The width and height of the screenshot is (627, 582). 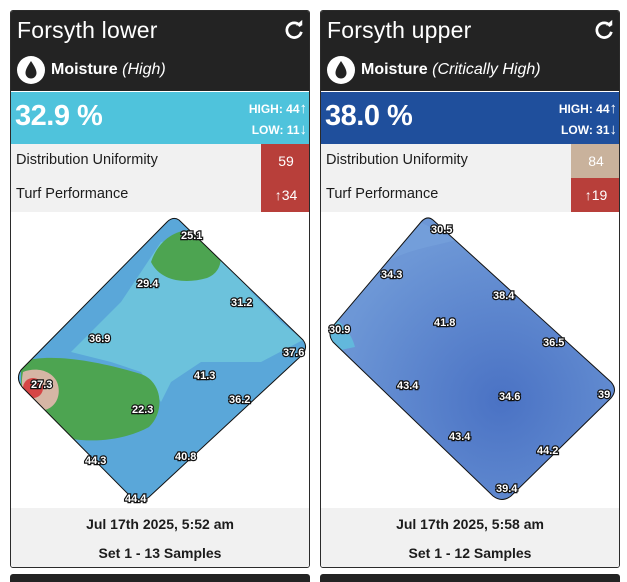 I want to click on moisture-value: 32.9 %, so click(x=59, y=116).